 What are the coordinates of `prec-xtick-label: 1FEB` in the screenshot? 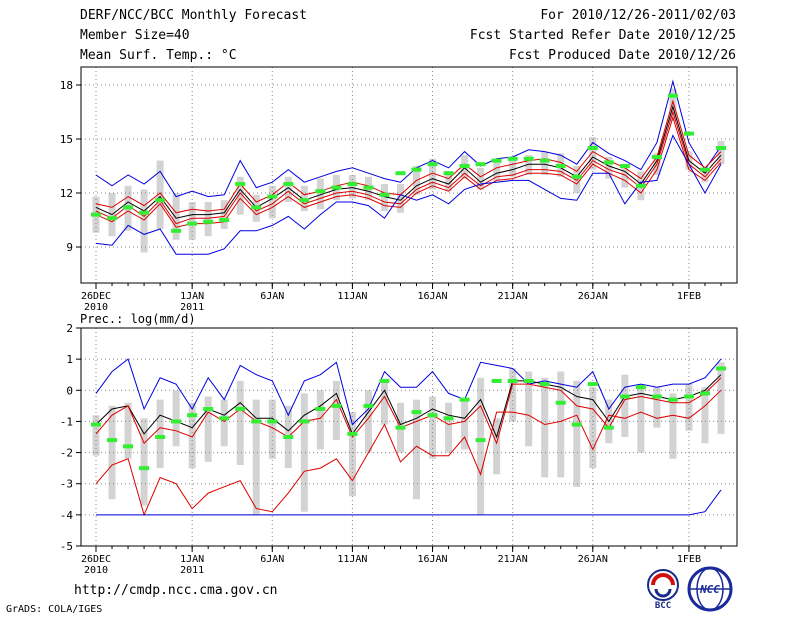 It's located at (689, 559).